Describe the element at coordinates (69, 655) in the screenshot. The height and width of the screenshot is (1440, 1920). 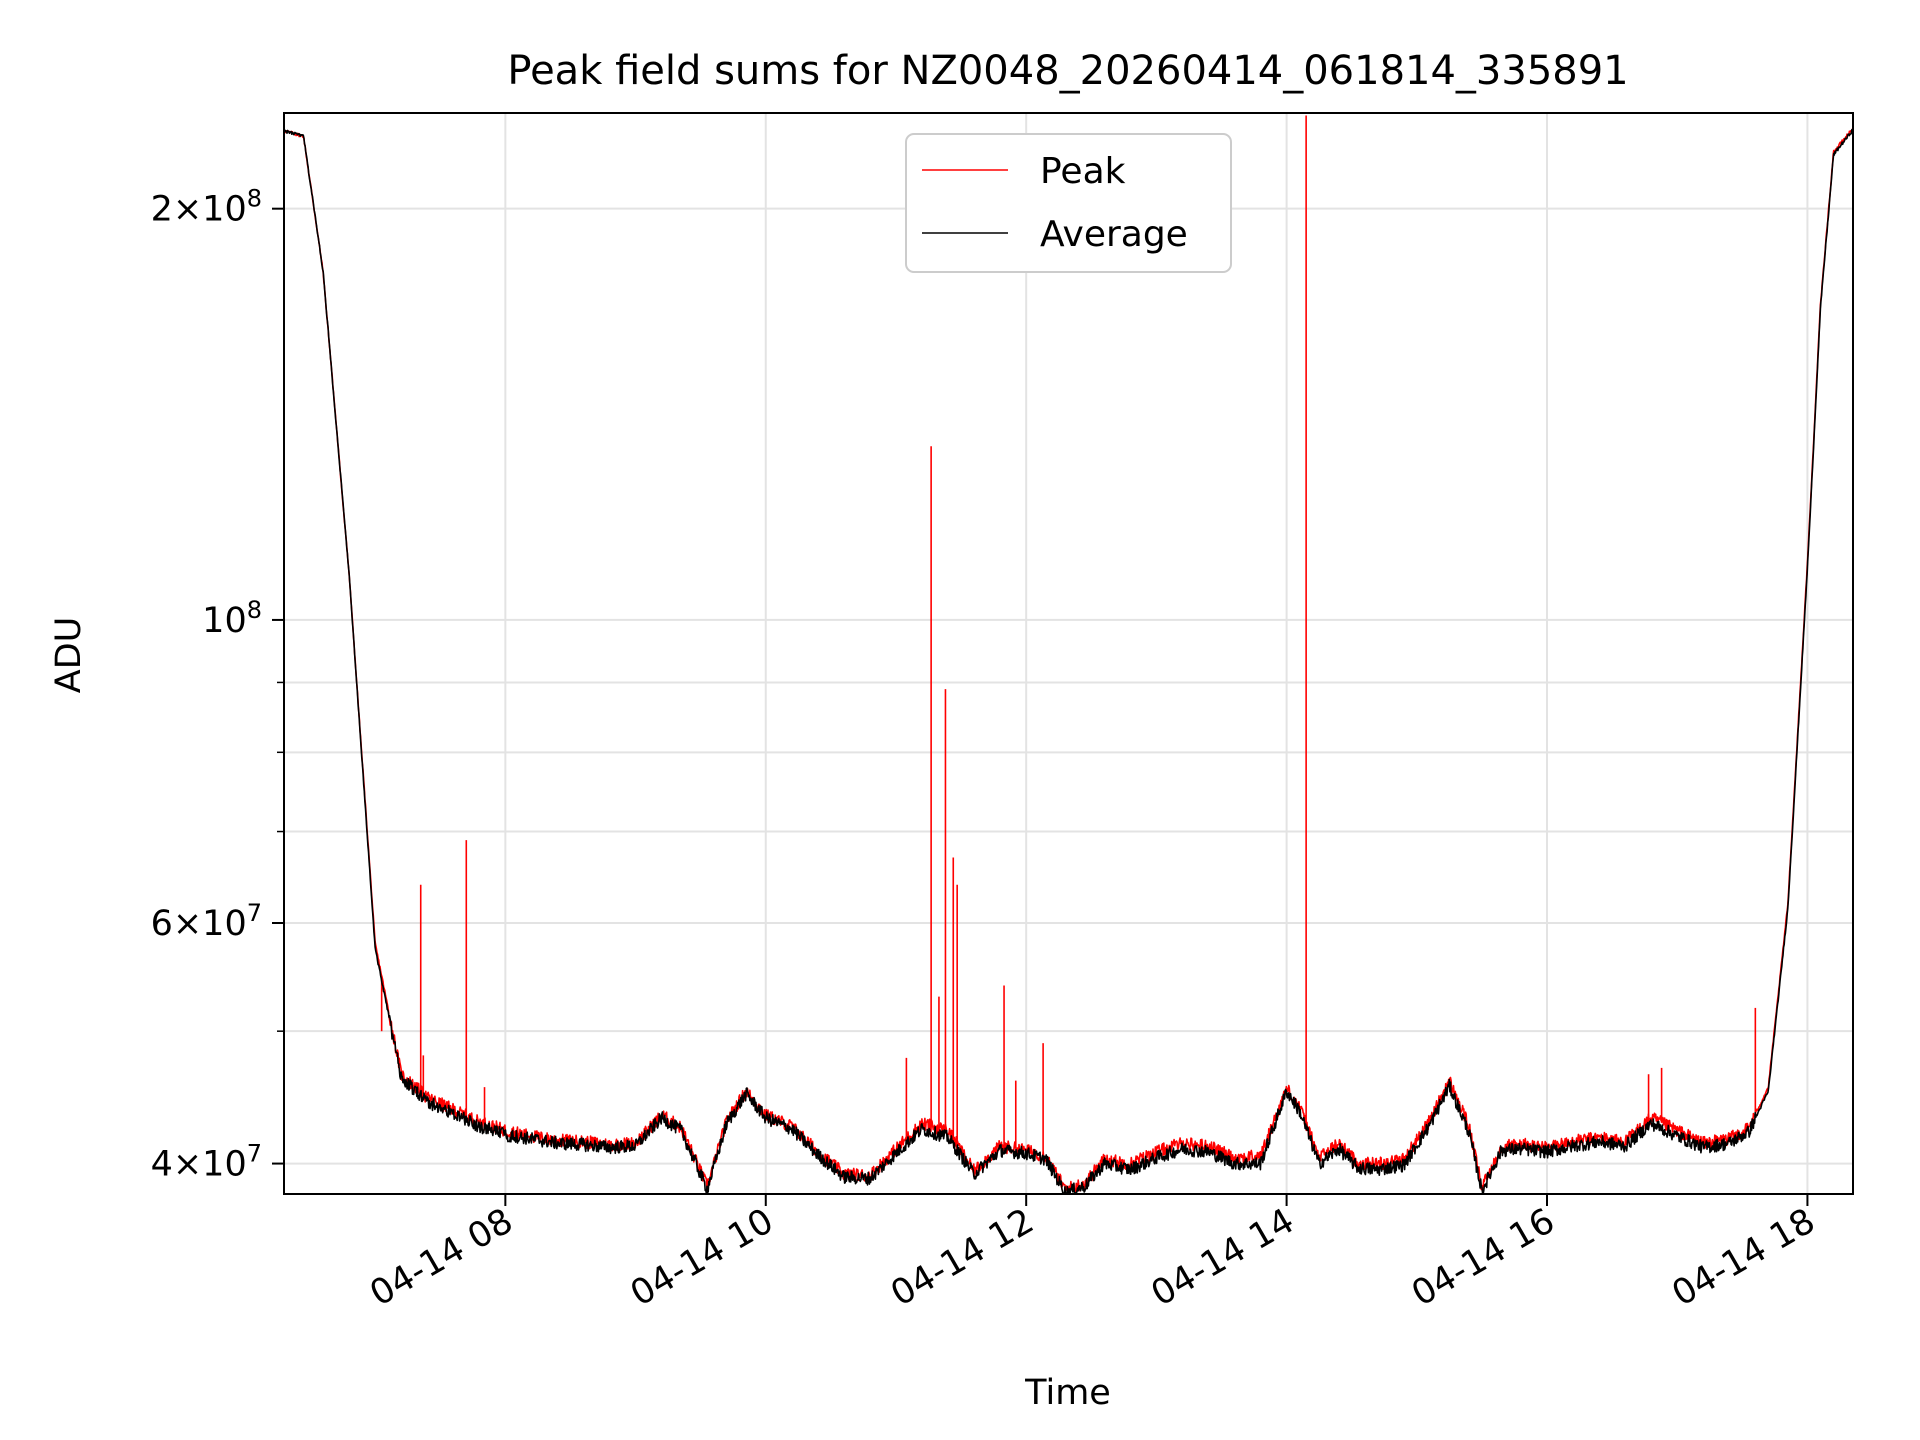
I see `y-axis-label: ADU` at that location.